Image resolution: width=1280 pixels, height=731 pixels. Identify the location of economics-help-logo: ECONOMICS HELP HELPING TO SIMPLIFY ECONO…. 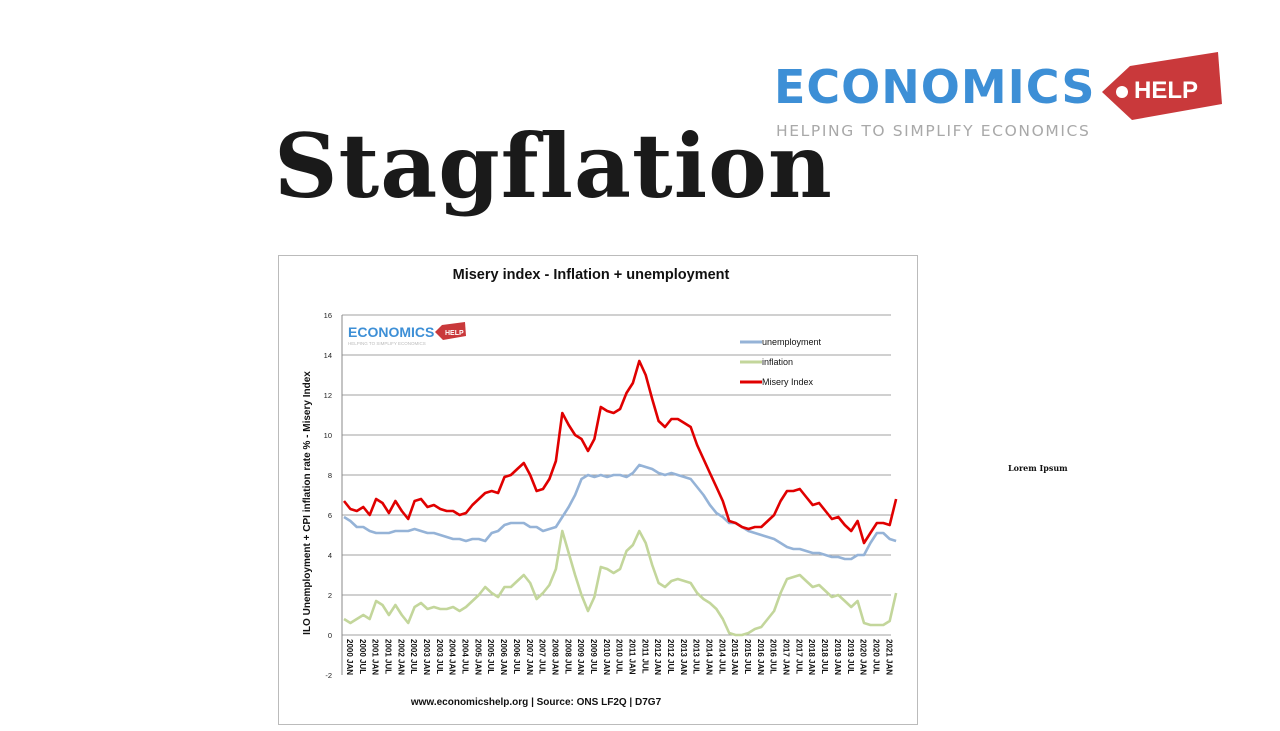
(999, 97).